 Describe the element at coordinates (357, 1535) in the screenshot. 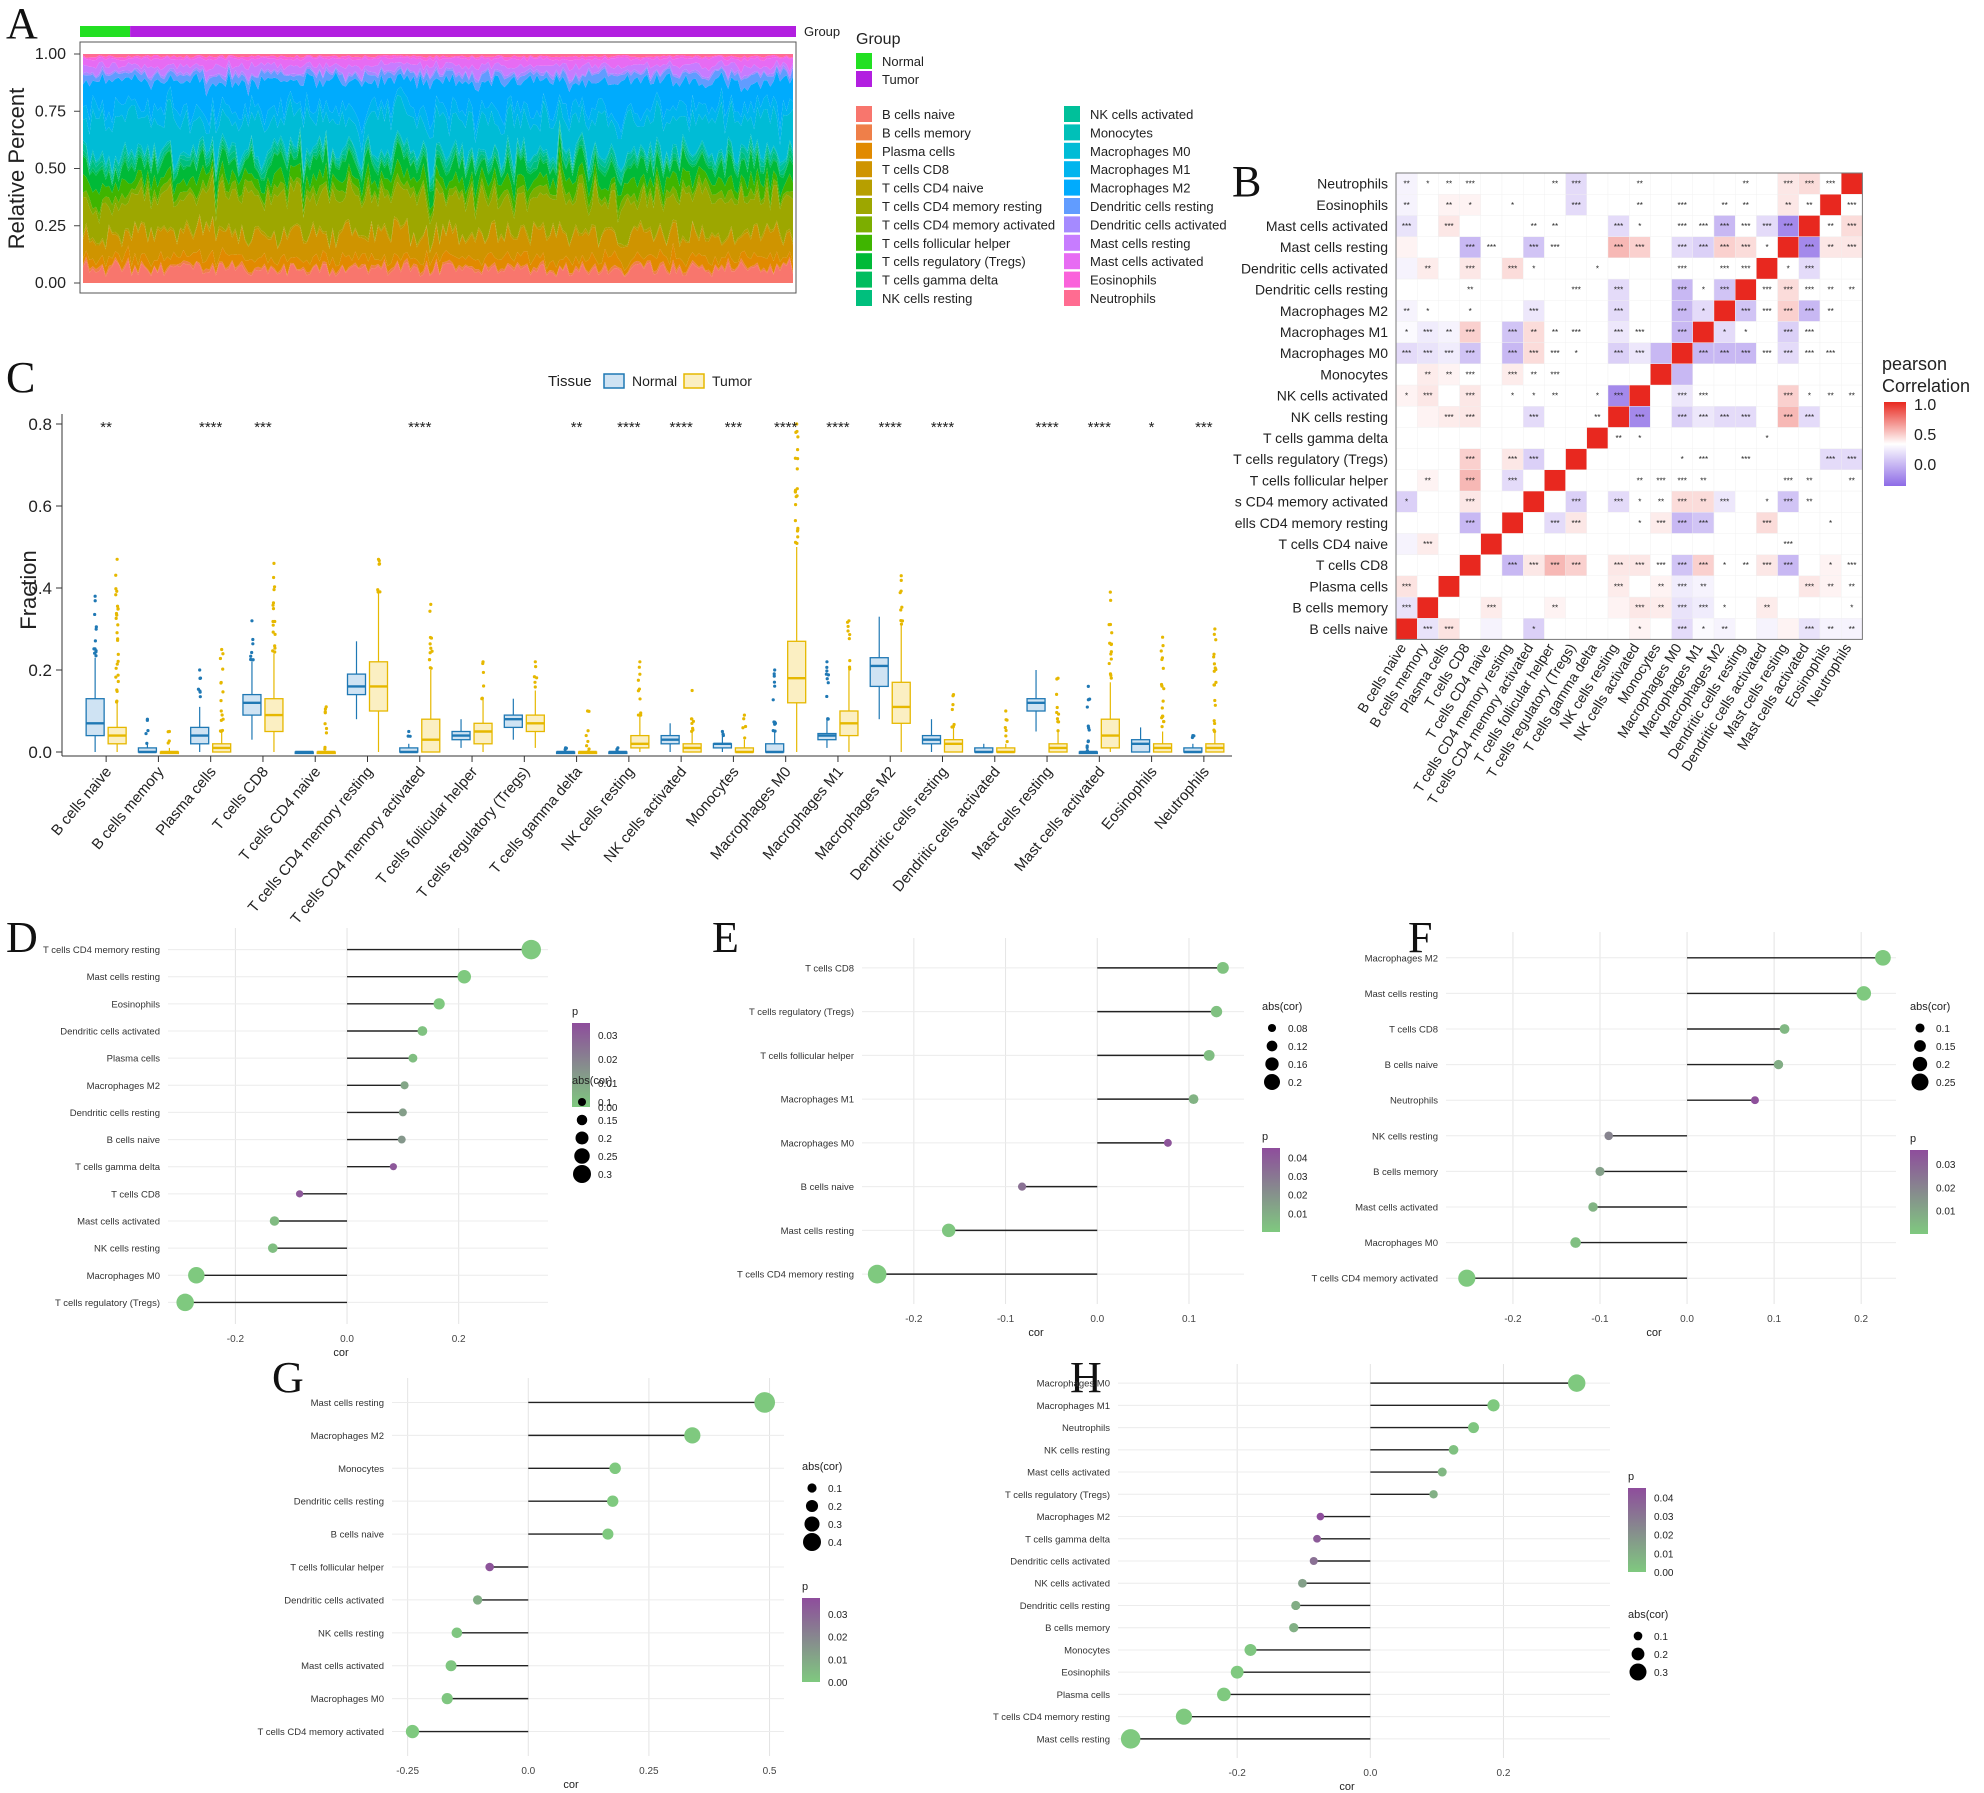

I see `lollipop-label: B cells naive` at that location.